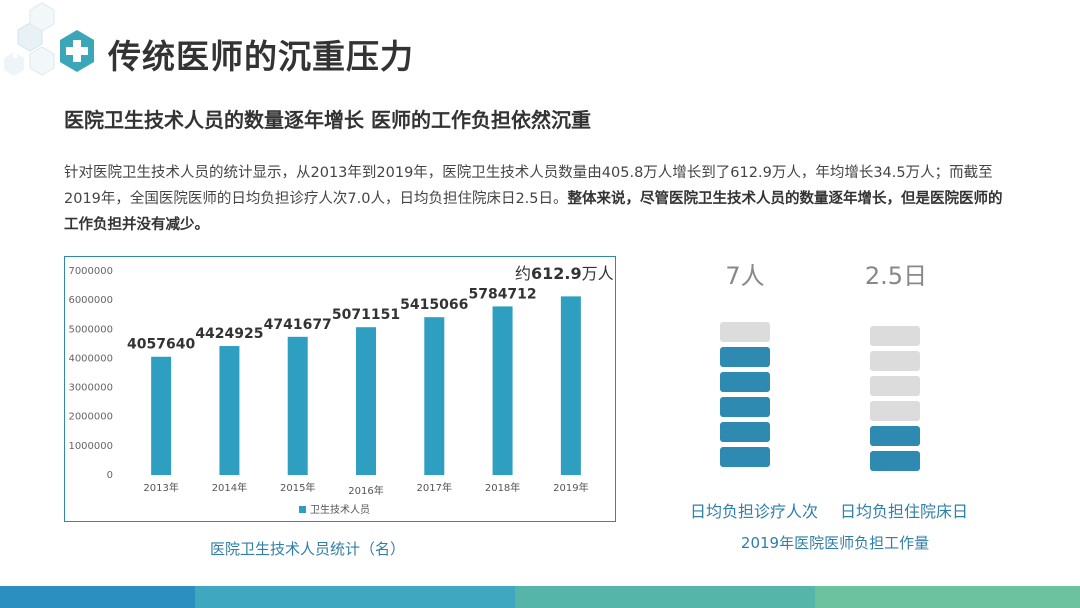 The image size is (1080, 608). What do you see at coordinates (570, 487) in the screenshot?
I see `x-tick-label: 2019年` at bounding box center [570, 487].